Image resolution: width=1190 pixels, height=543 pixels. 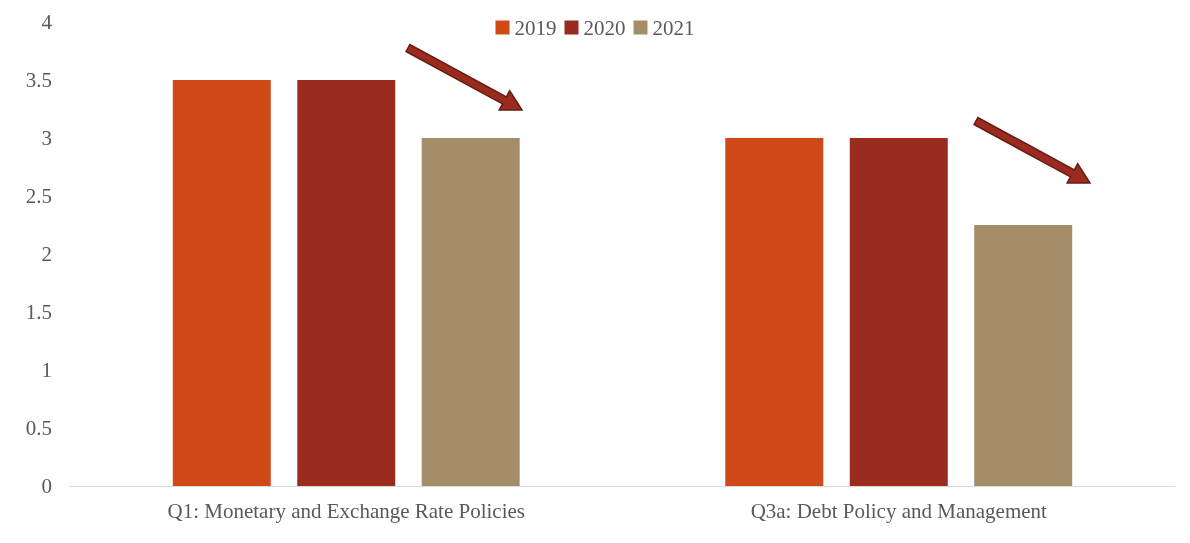 What do you see at coordinates (38, 80) in the screenshot?
I see `y-tick-label: 3.5` at bounding box center [38, 80].